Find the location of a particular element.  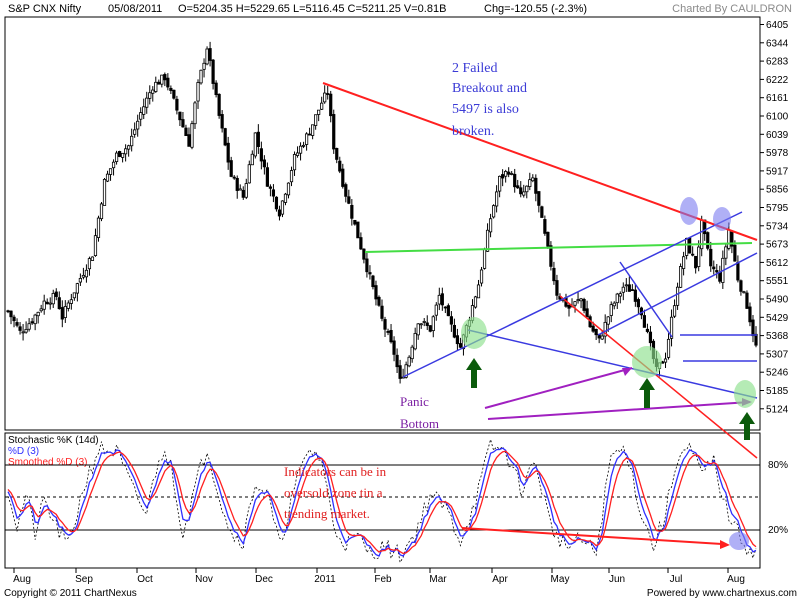

x-tick-label: Dec is located at coordinates (264, 579).